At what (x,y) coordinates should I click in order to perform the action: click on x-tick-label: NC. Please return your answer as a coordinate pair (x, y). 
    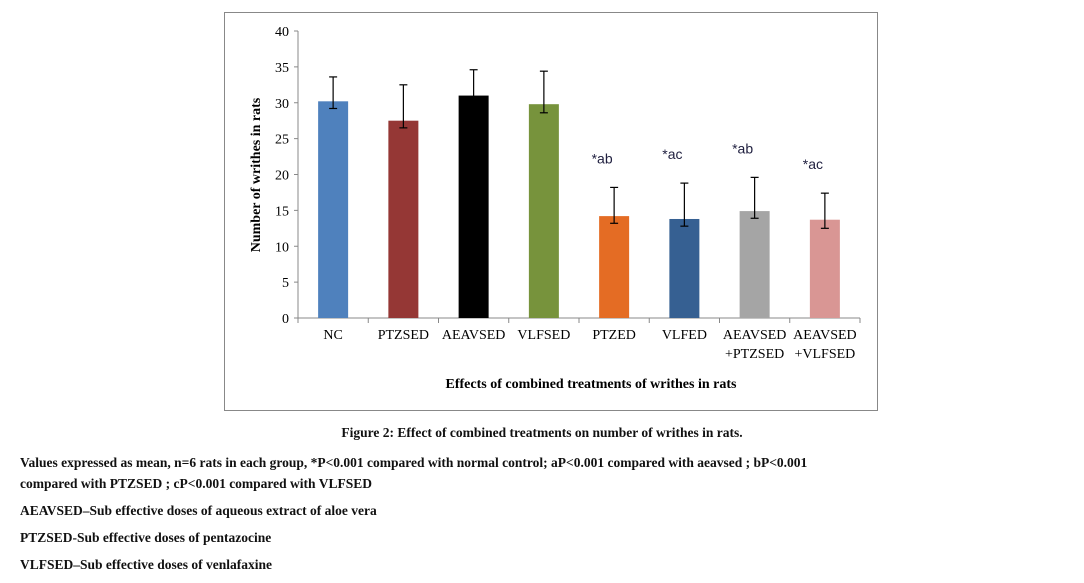
    Looking at the image, I should click on (332, 335).